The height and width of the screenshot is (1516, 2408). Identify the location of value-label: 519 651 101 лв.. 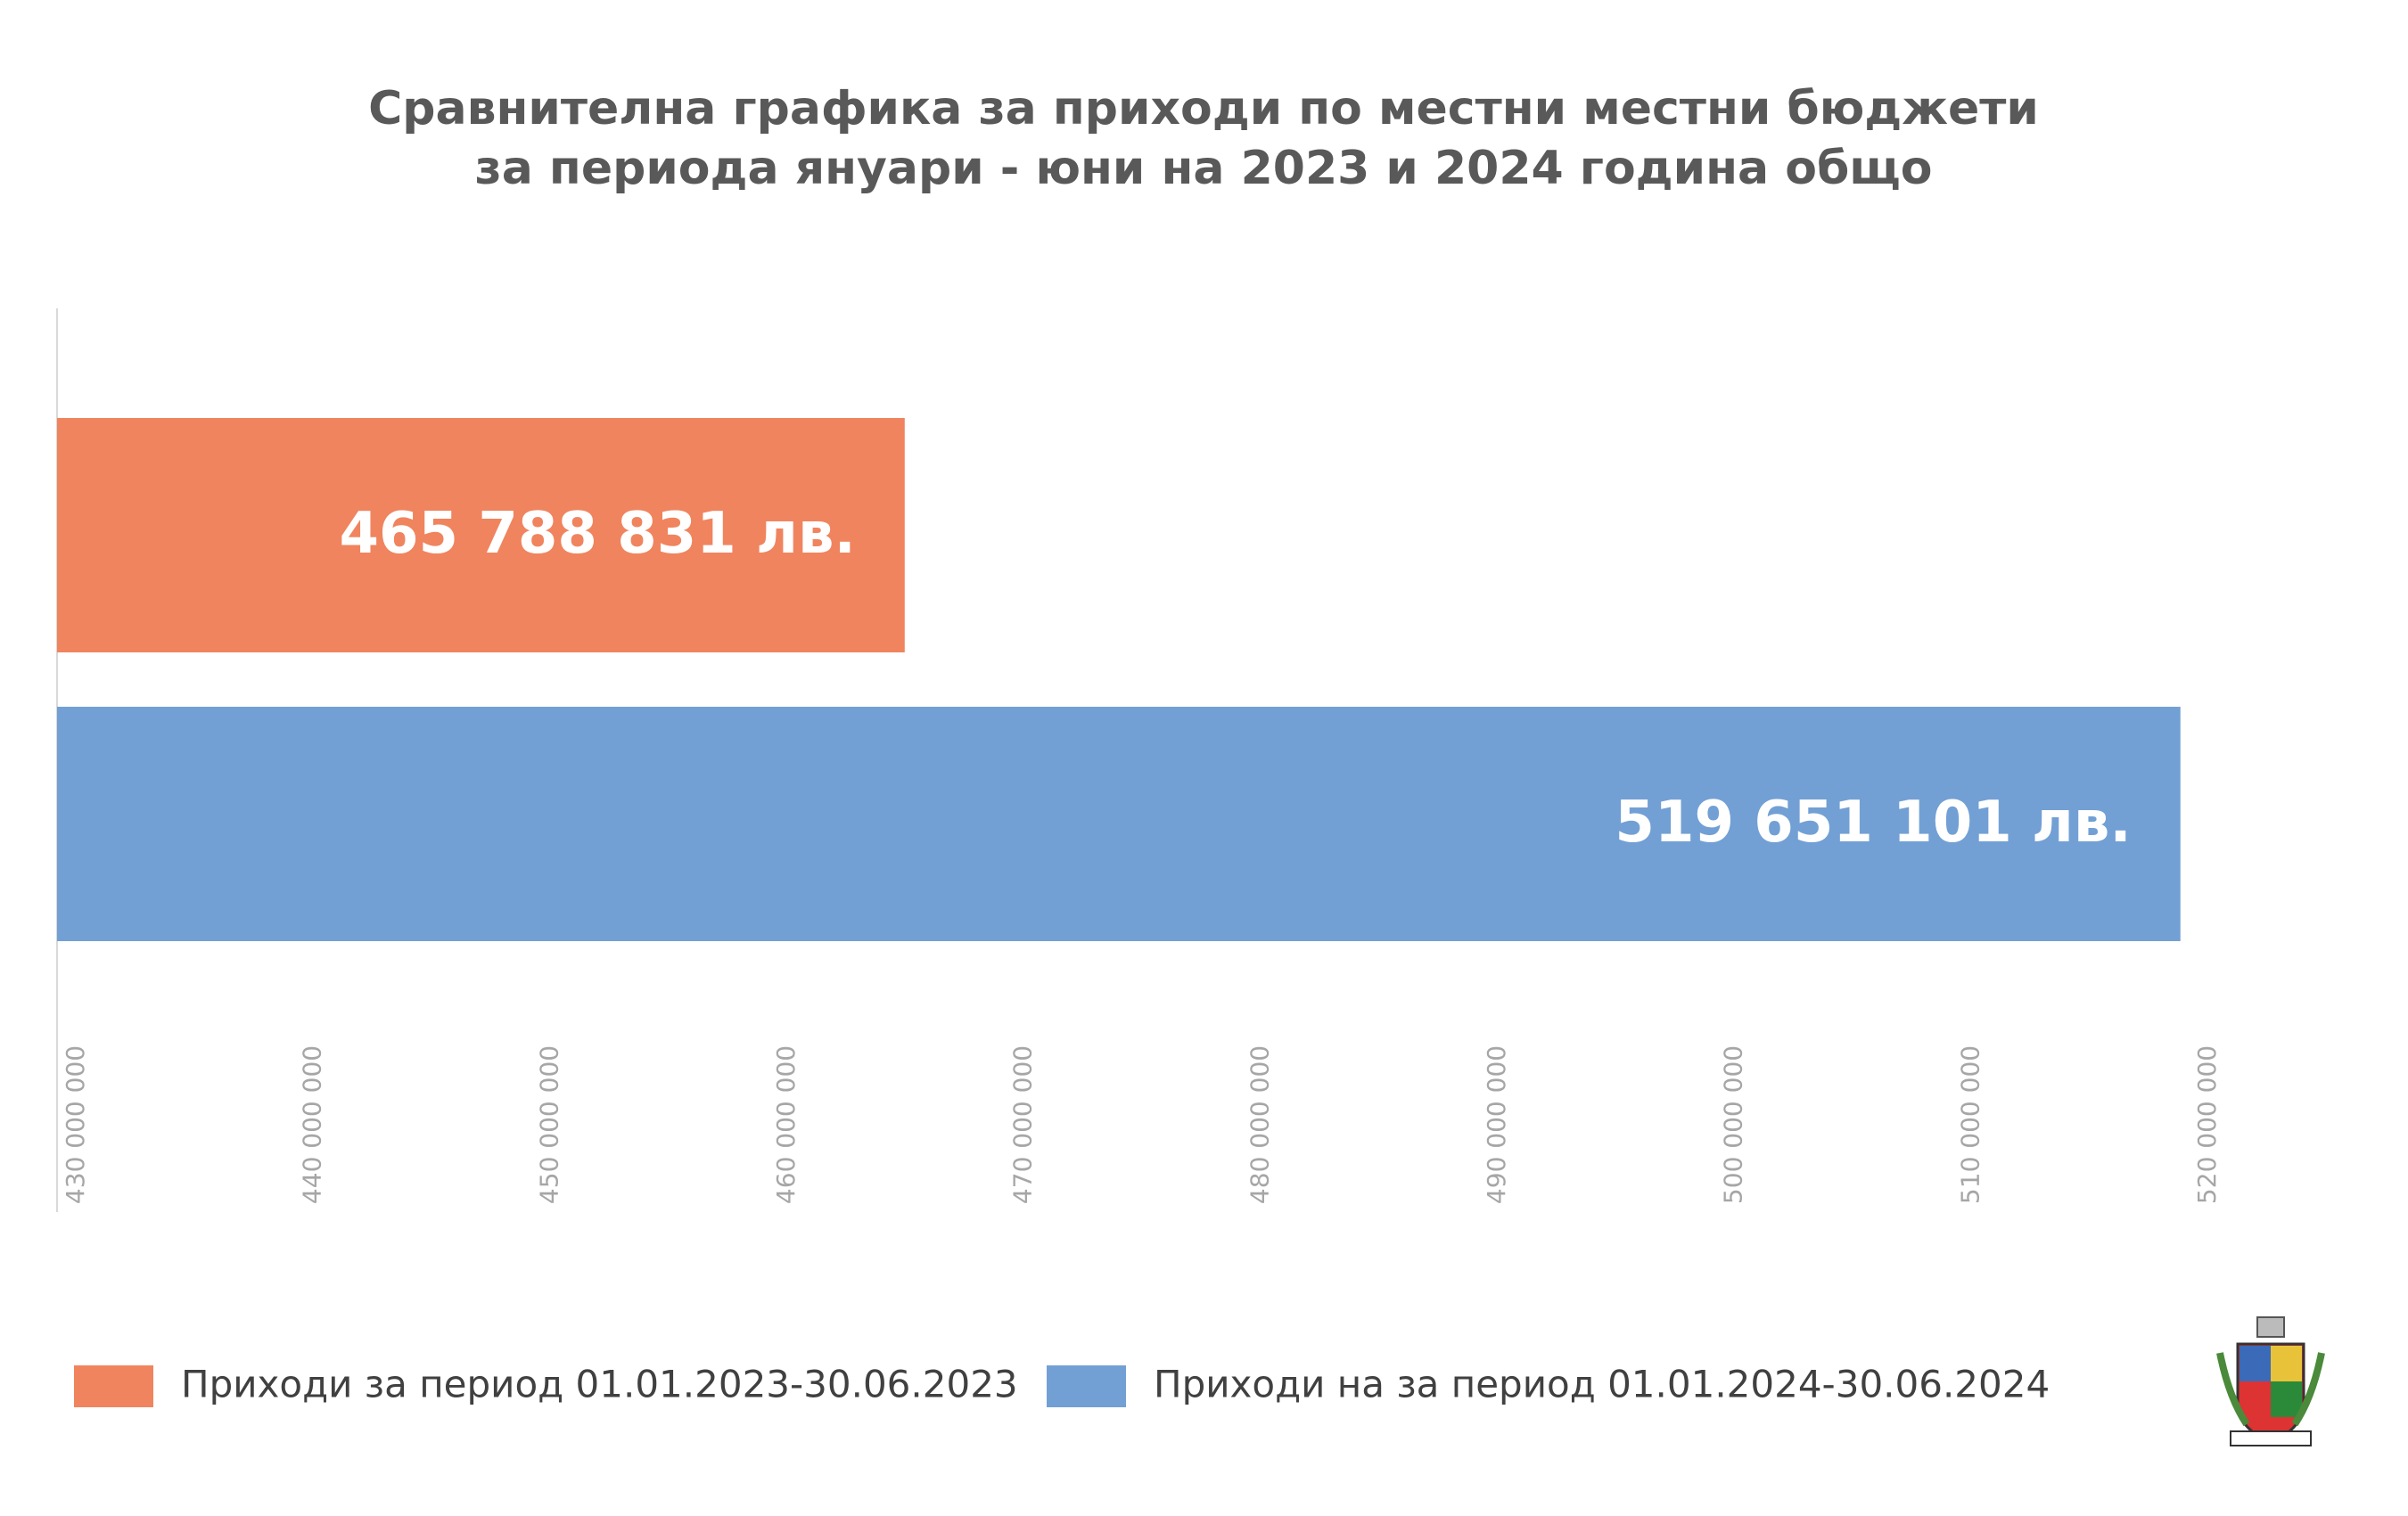
(1873, 823).